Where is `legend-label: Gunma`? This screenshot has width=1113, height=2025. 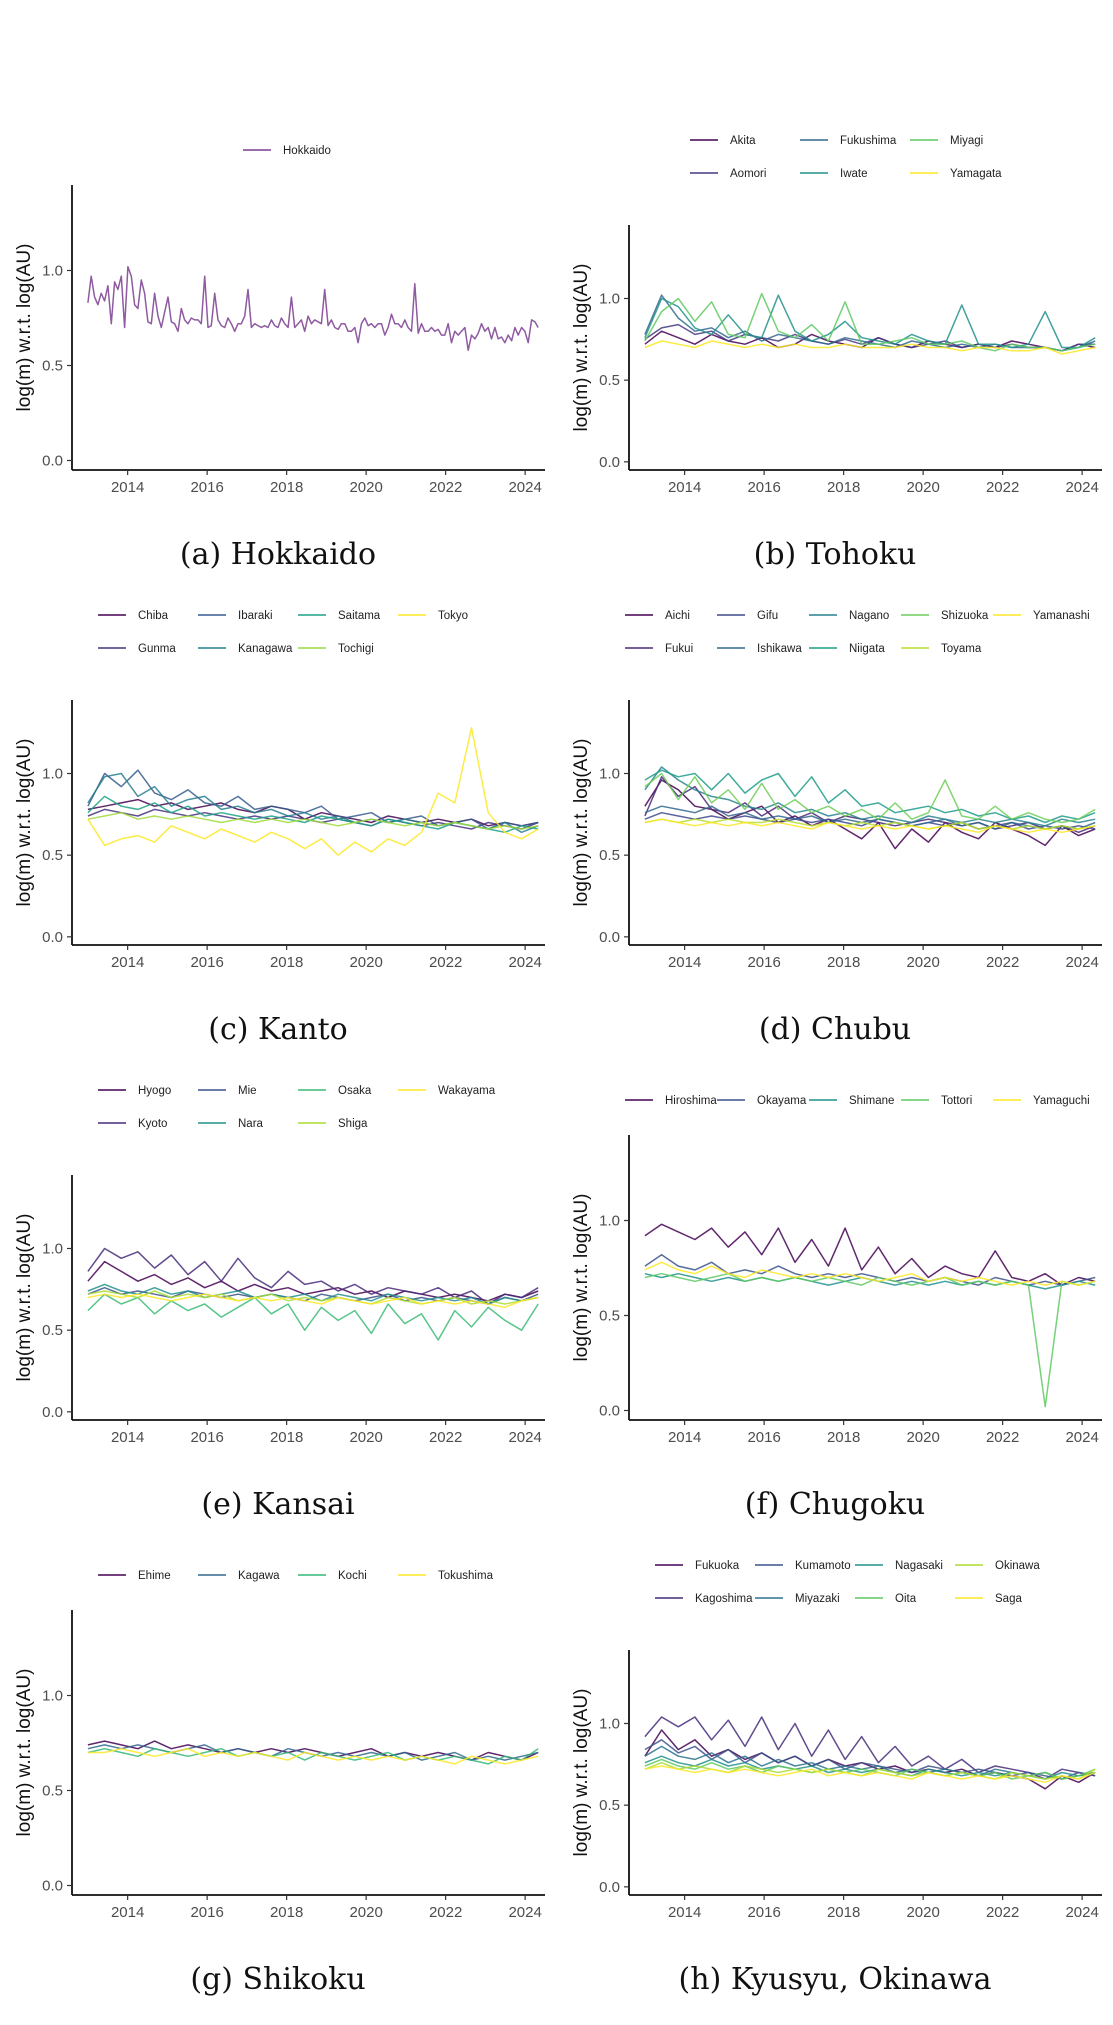
legend-label: Gunma is located at coordinates (157, 649).